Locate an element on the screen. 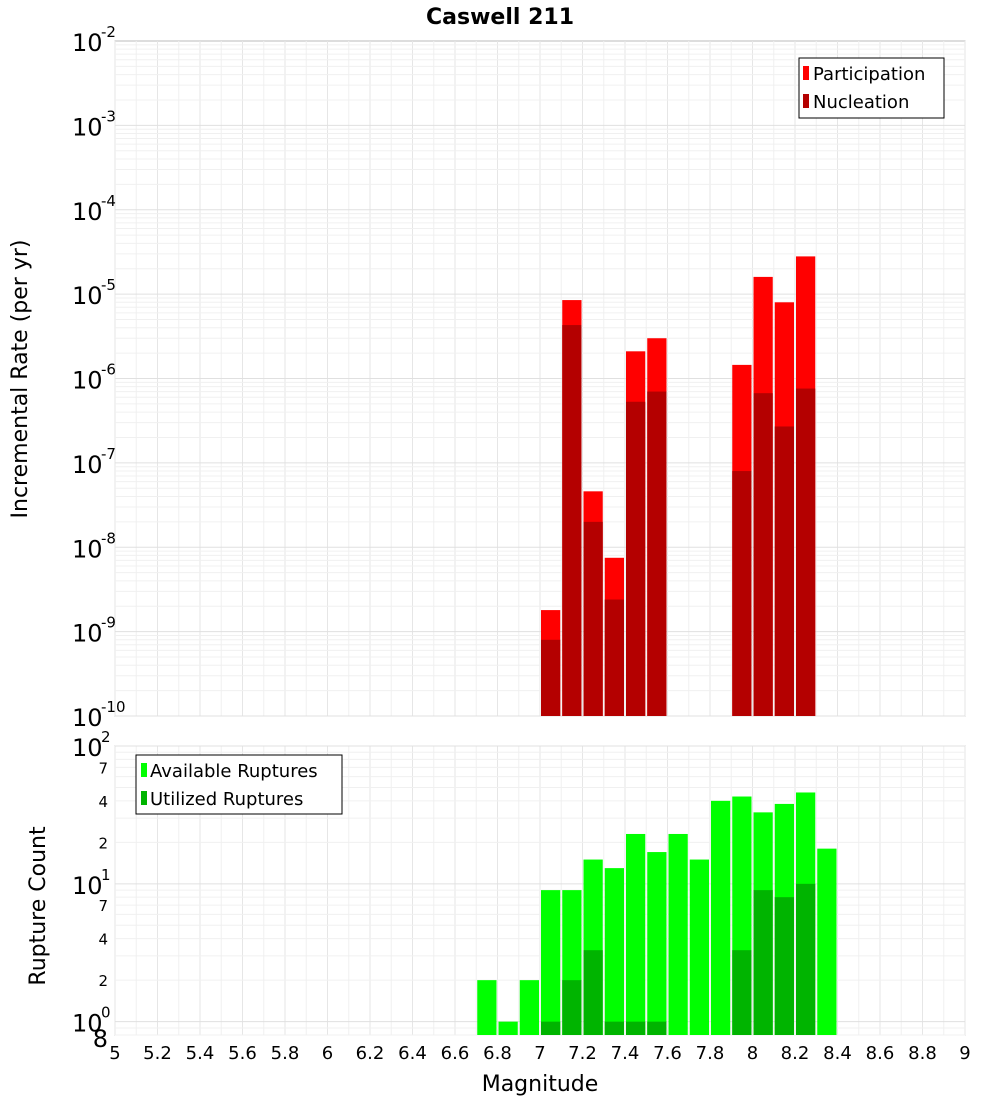  y-tick-label: 10⁻⁵ is located at coordinates (94, 293).